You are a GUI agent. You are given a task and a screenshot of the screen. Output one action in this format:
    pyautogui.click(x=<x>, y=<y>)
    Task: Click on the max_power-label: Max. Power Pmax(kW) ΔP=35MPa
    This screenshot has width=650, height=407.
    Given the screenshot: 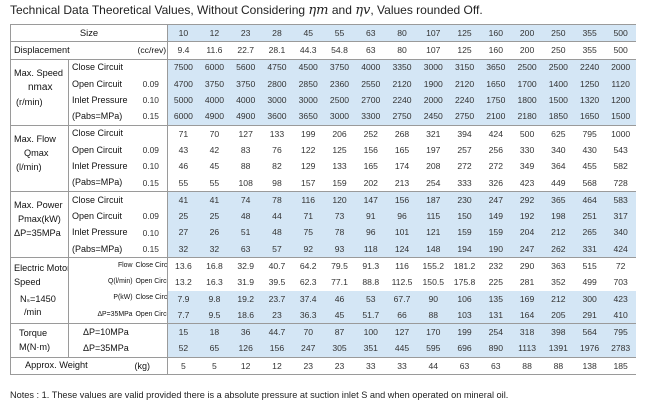 What is the action you would take?
    pyautogui.click(x=39, y=224)
    